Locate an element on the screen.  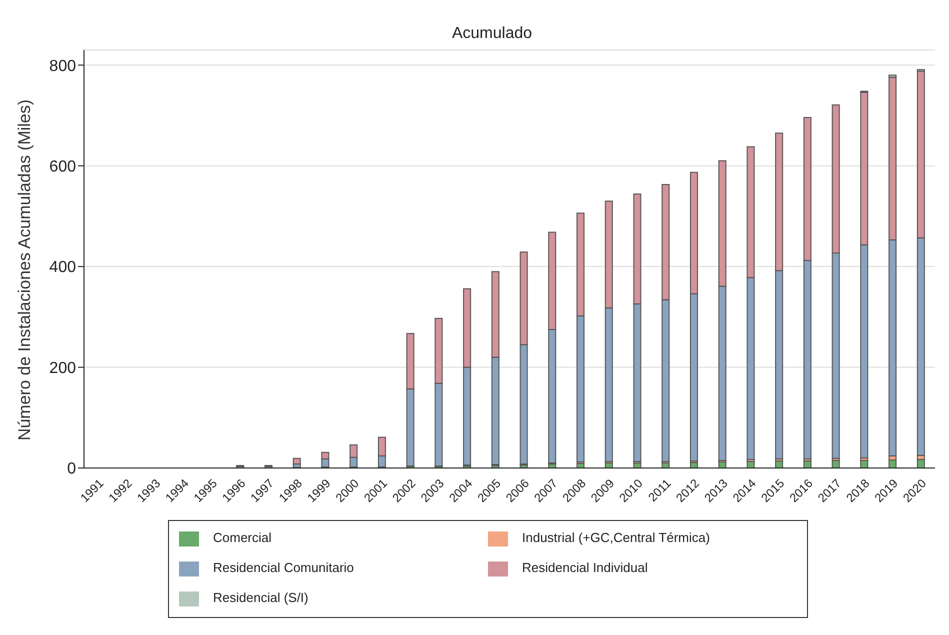
y-tick-label: 0 is located at coordinates (71, 469).